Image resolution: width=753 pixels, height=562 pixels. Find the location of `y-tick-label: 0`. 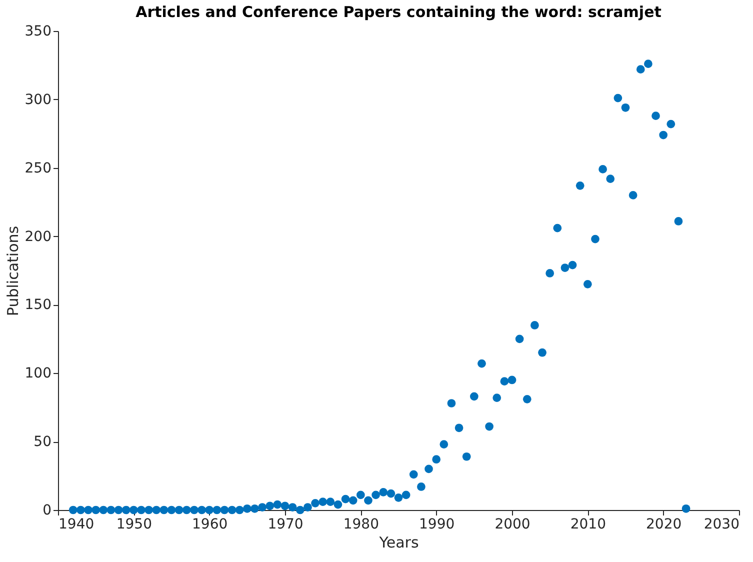

y-tick-label: 0 is located at coordinates (47, 510).